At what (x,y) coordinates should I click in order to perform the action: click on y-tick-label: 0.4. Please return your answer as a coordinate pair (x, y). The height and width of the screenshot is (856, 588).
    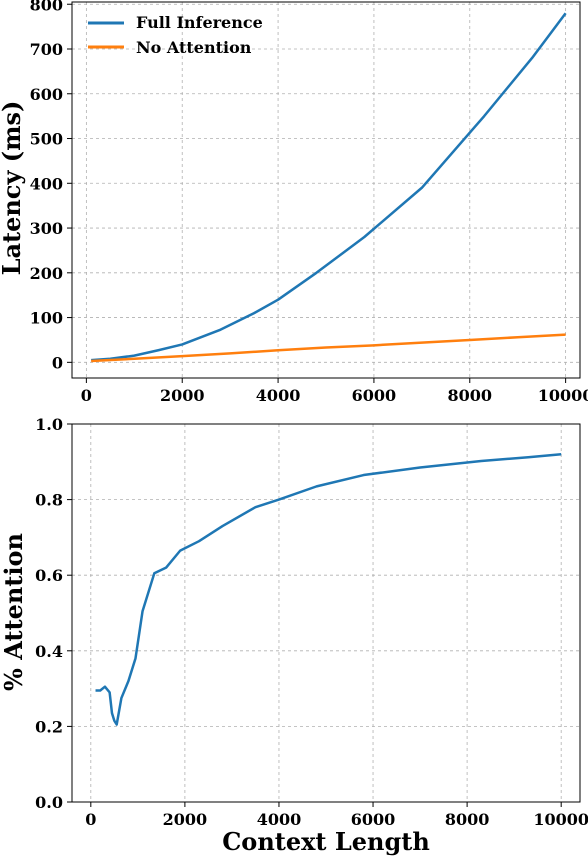
    Looking at the image, I should click on (49, 651).